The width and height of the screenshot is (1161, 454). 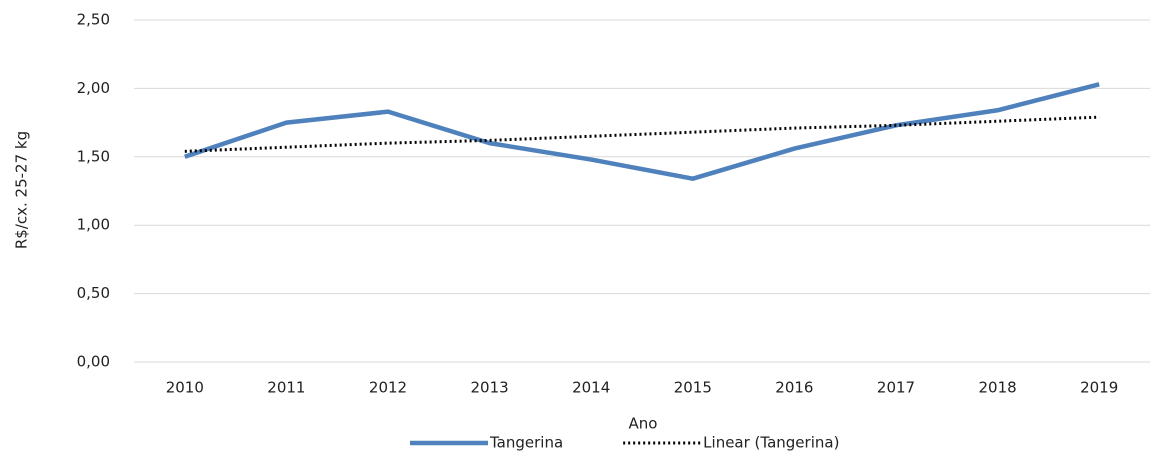 I want to click on y-tick-label: 2,00, so click(x=93, y=88).